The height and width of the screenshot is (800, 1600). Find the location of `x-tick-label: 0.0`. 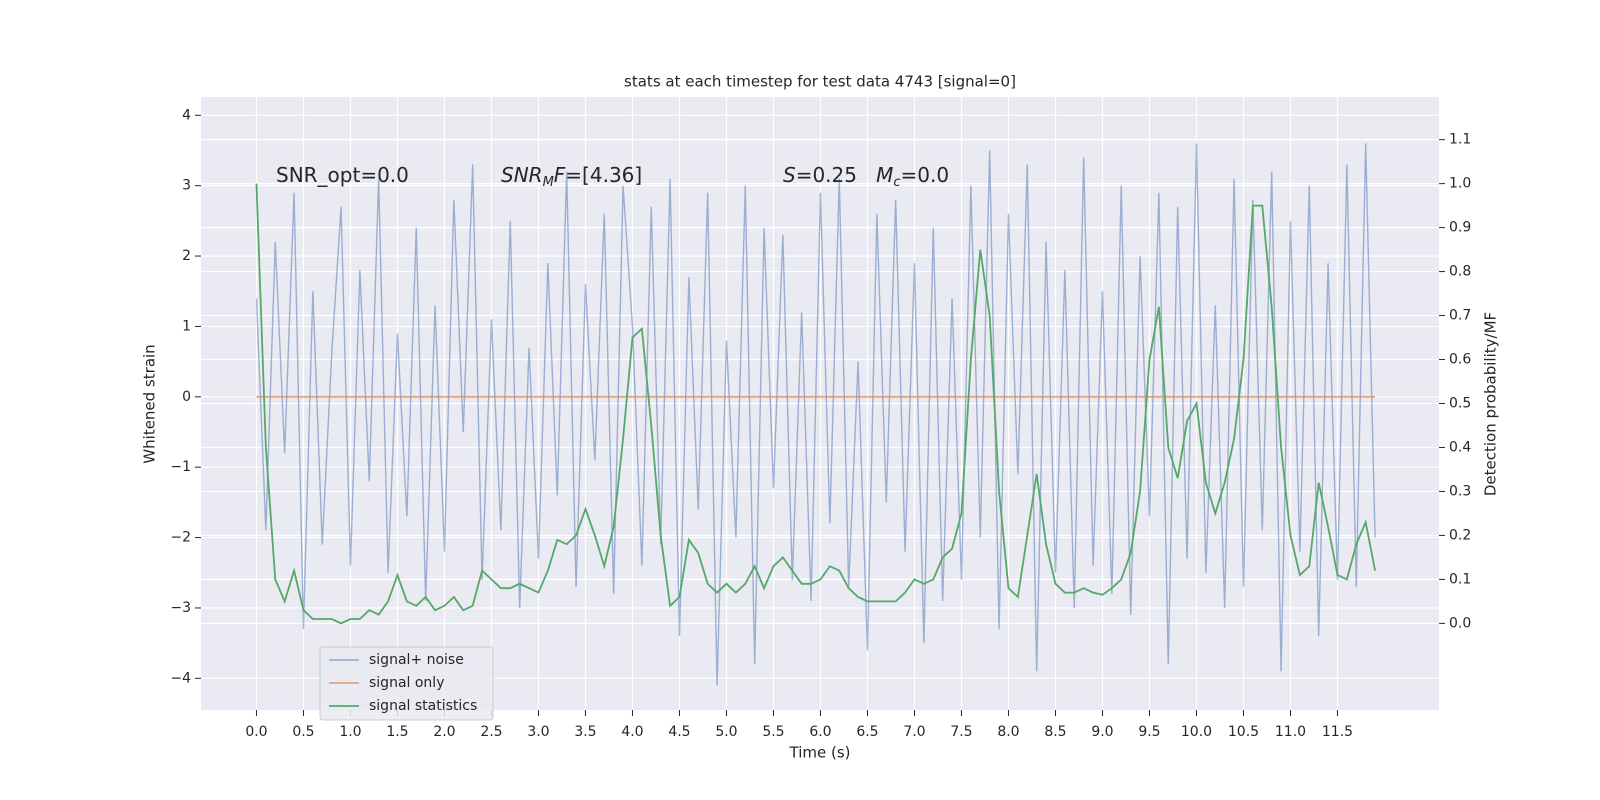

x-tick-label: 0.0 is located at coordinates (256, 732).